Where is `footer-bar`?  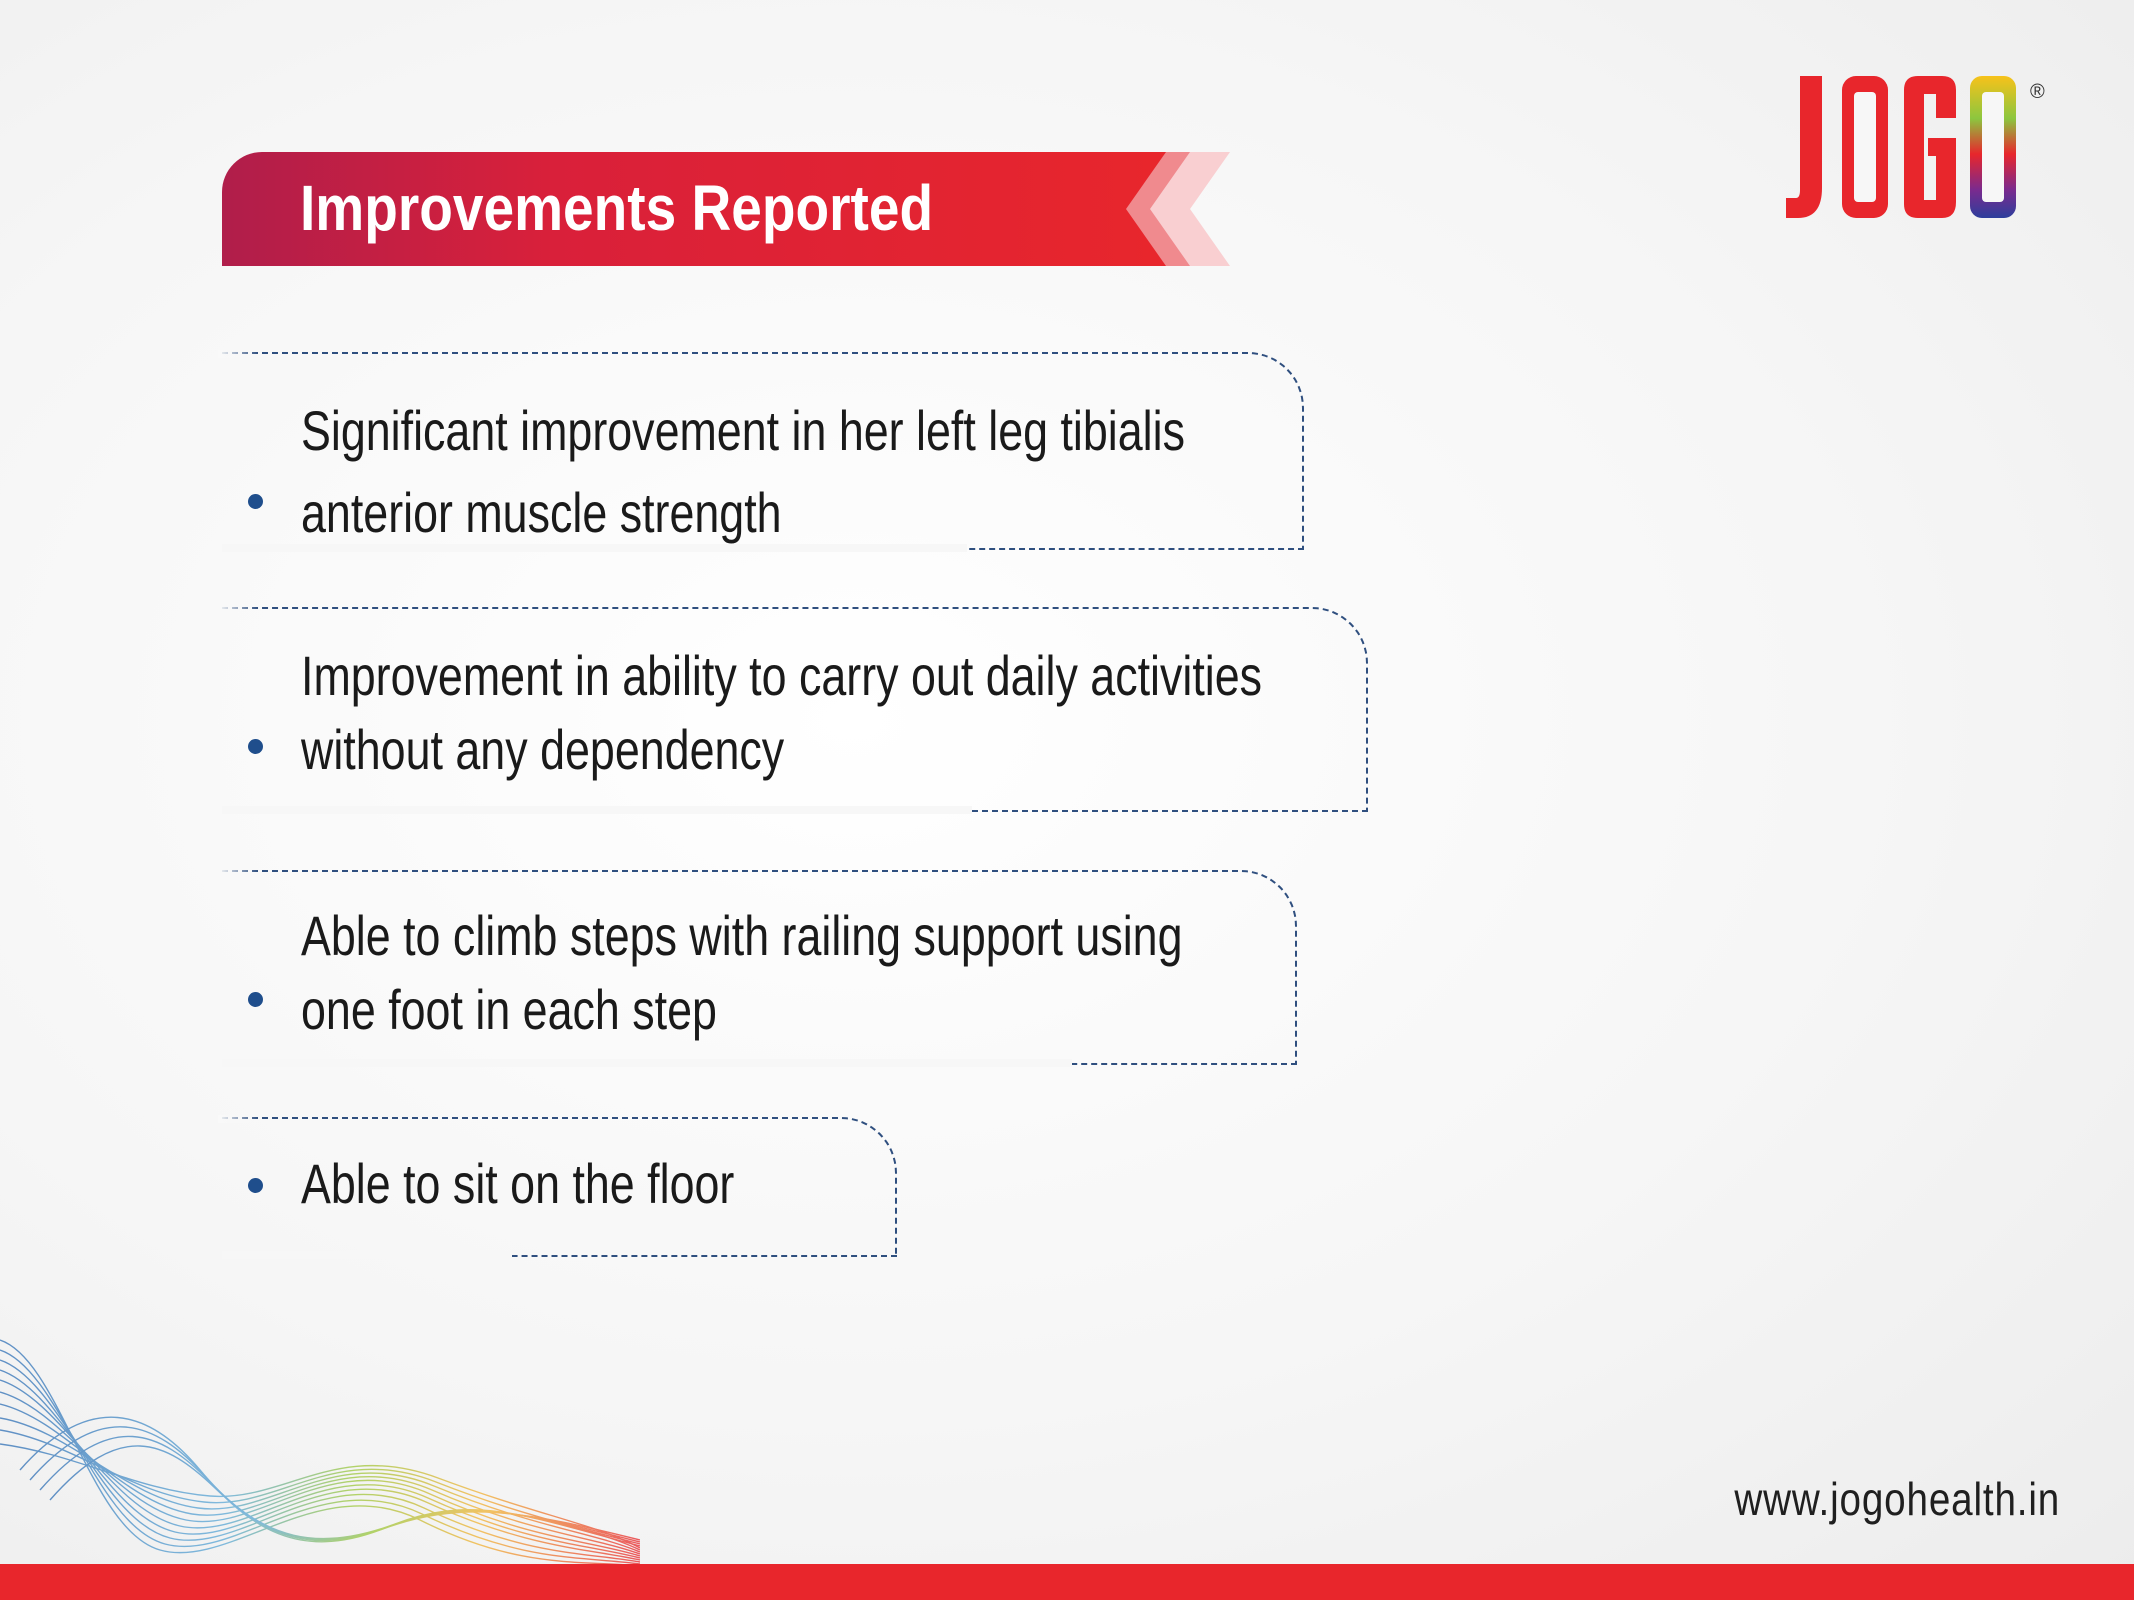 footer-bar is located at coordinates (1067, 1582).